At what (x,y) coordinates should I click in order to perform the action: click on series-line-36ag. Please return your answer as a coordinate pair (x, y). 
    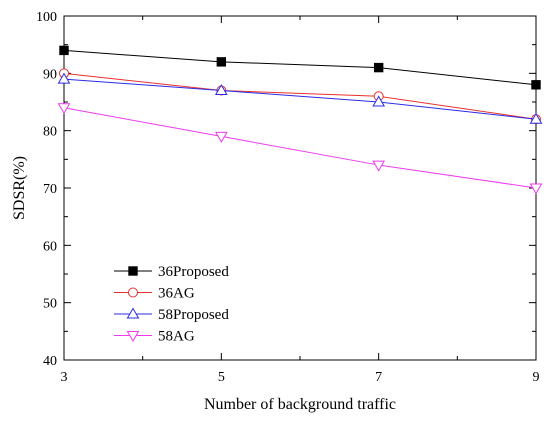
    Looking at the image, I should click on (300, 96).